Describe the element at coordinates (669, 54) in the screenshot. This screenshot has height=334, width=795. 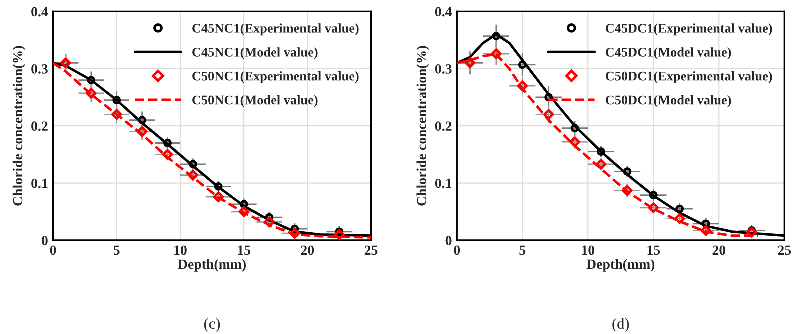
I see `legend-label: C45DC1(Model value)` at that location.